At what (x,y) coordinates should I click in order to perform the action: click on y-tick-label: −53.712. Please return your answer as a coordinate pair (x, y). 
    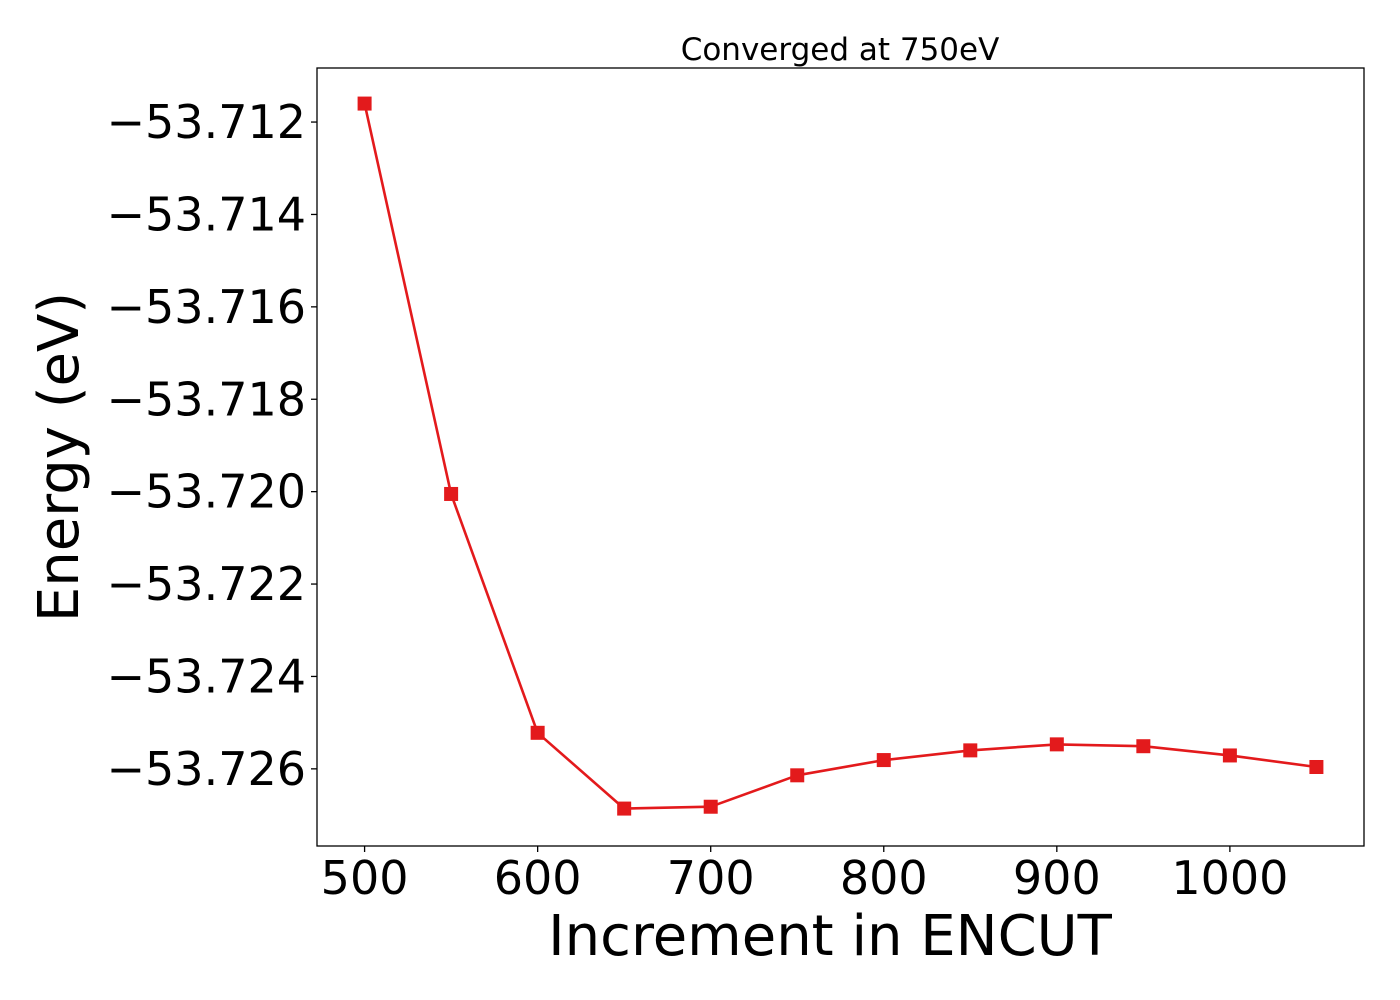
    Looking at the image, I should click on (207, 122).